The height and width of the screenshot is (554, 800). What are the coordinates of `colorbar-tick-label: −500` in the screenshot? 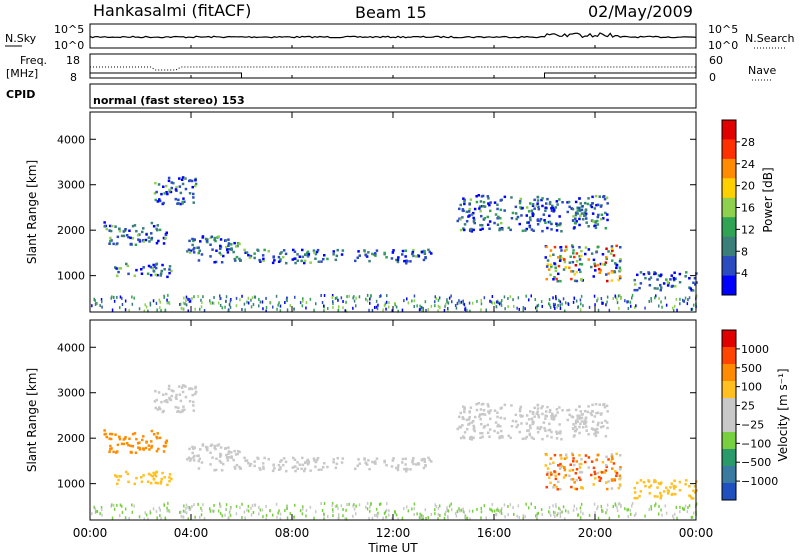 It's located at (756, 462).